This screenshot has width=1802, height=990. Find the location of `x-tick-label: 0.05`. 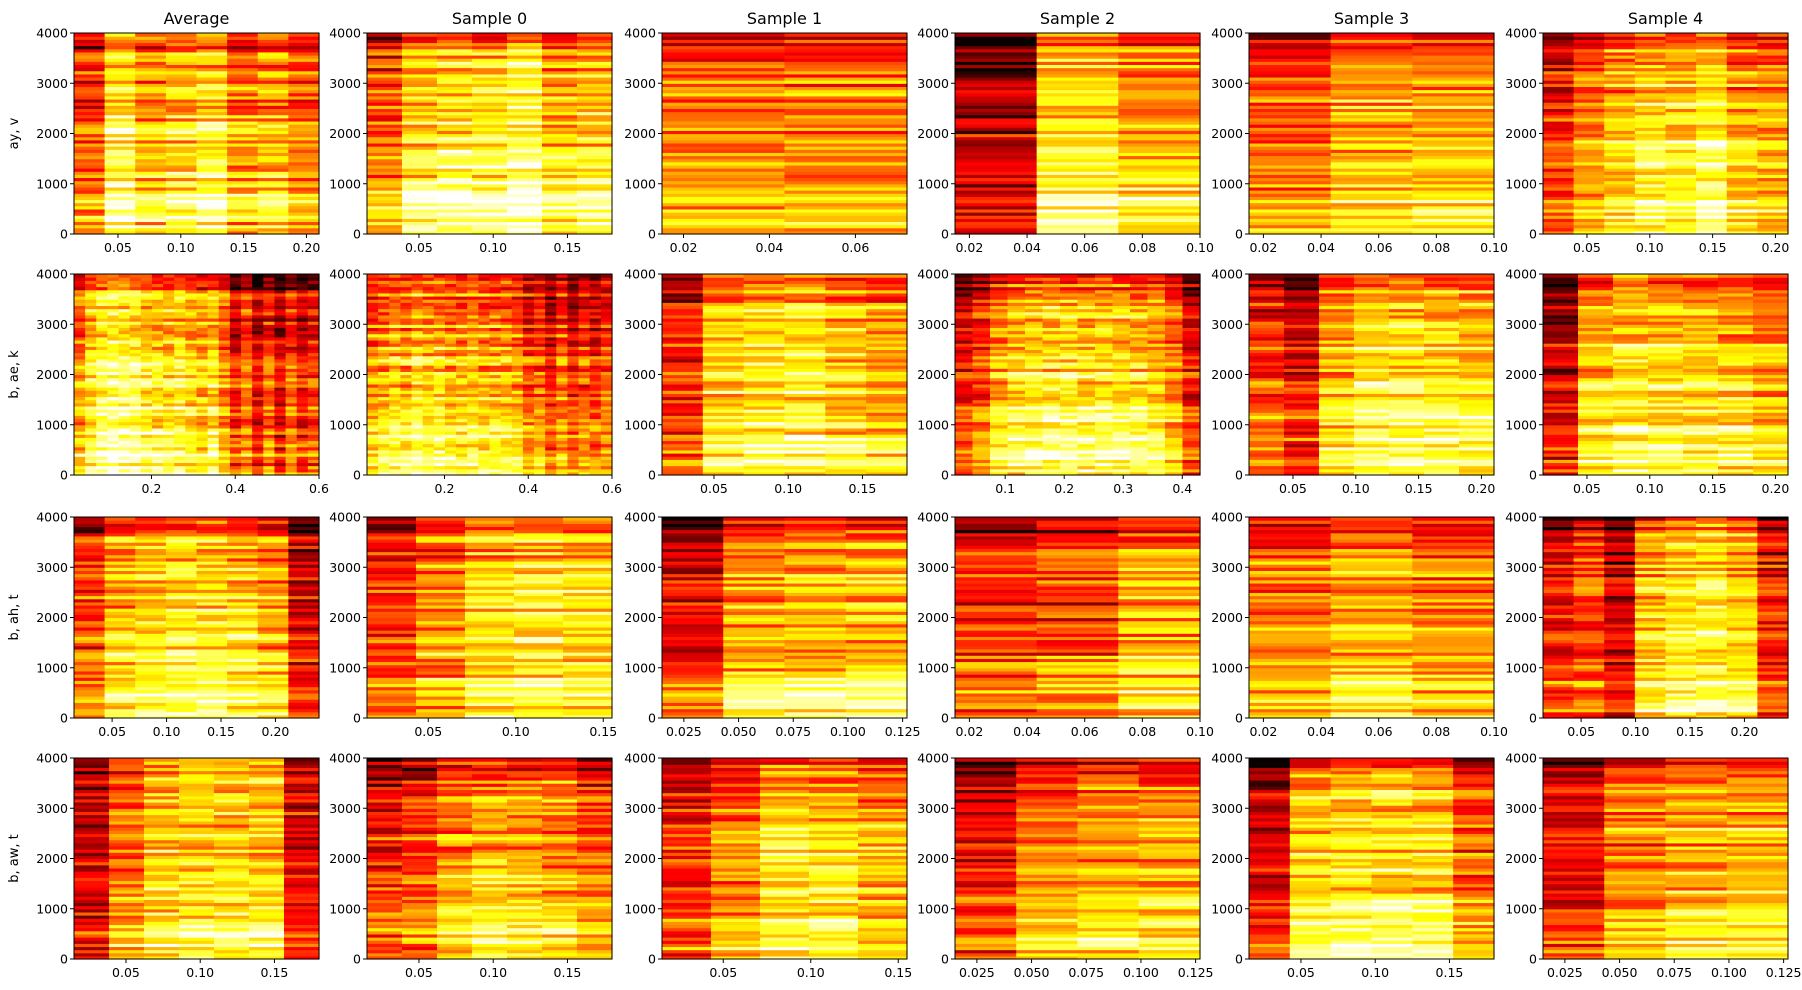

x-tick-label: 0.05 is located at coordinates (1587, 247).